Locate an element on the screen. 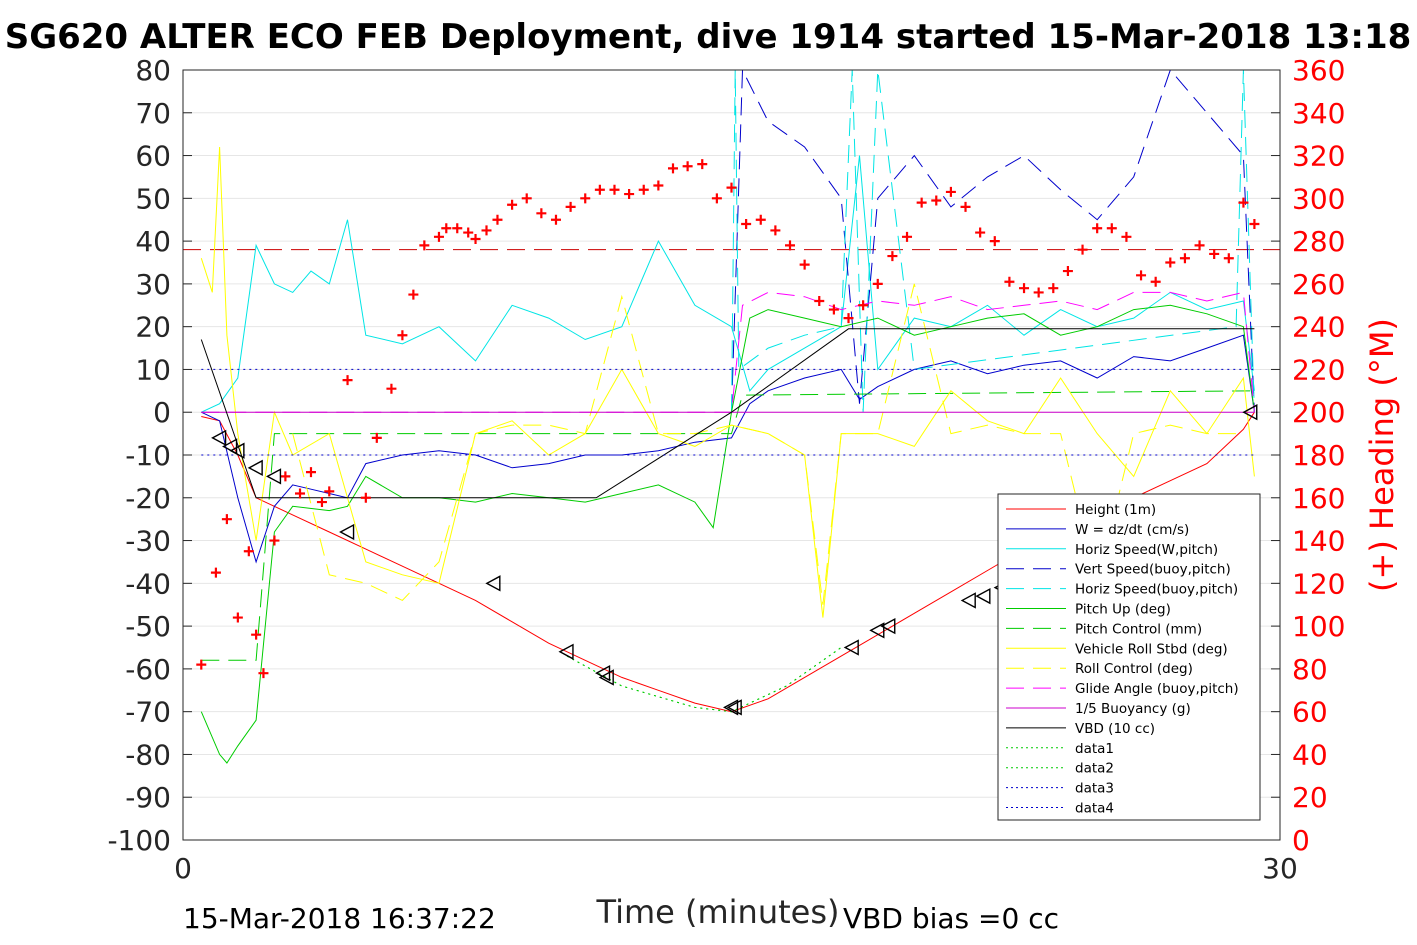 Image resolution: width=1417 pixels, height=945 pixels. legend-entry-label: data2 is located at coordinates (1094, 769).